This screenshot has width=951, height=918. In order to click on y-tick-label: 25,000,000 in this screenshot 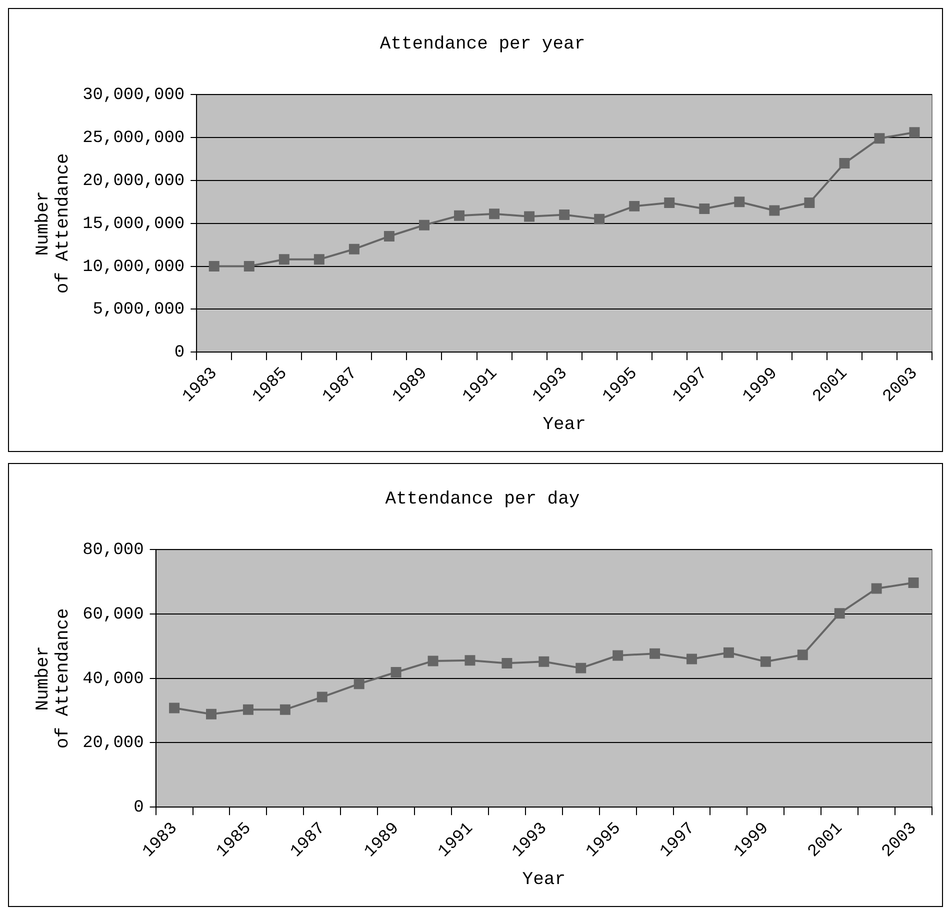, I will do `click(133, 138)`.